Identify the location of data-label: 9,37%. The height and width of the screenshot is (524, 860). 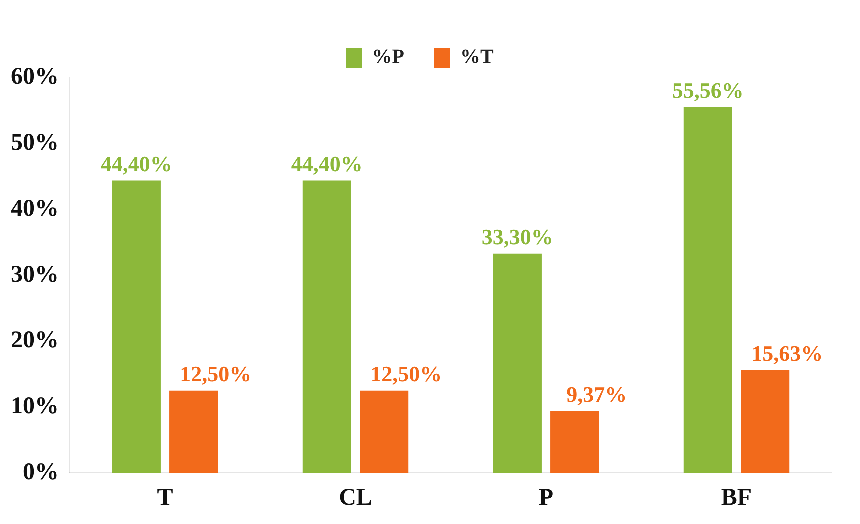
(597, 395).